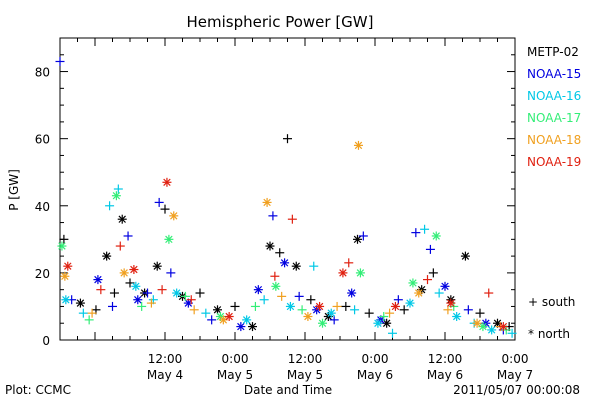 The width and height of the screenshot is (600, 404). Describe the element at coordinates (38, 390) in the screenshot. I see `footer-credit: Plot: CCMC` at that location.